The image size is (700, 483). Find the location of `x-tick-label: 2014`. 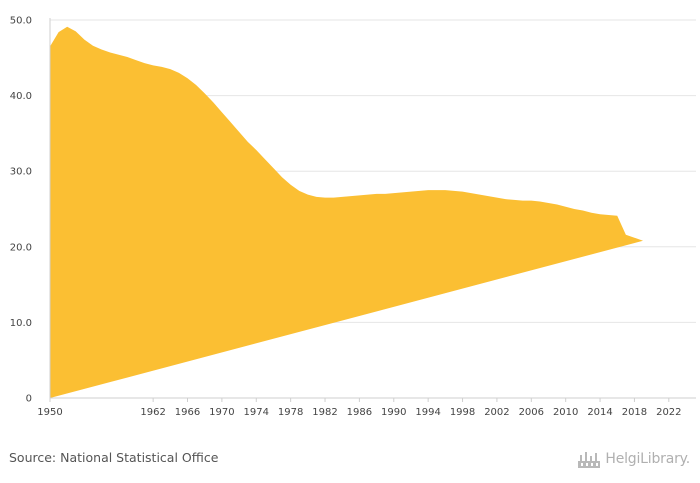

x-tick-label: 2014 is located at coordinates (599, 412).